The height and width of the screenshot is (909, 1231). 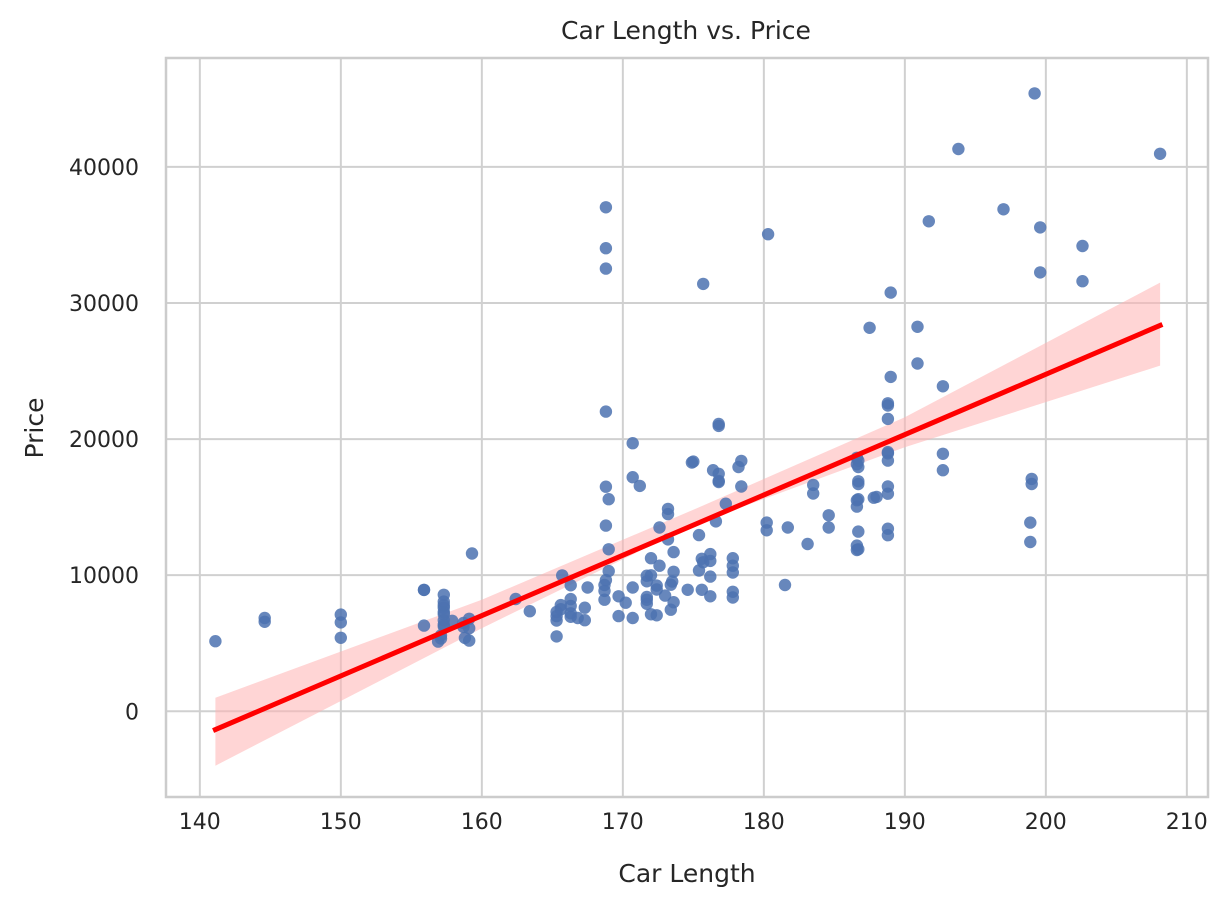 What do you see at coordinates (764, 822) in the screenshot?
I see `x-tick-label: 180` at bounding box center [764, 822].